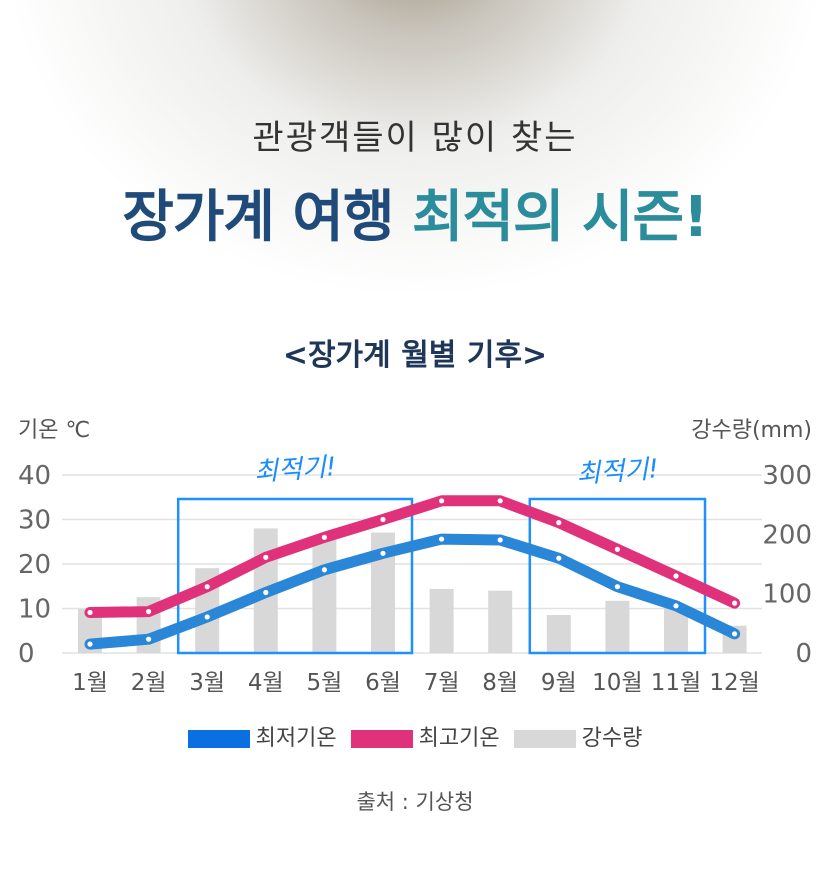 The height and width of the screenshot is (885, 830). Describe the element at coordinates (734, 683) in the screenshot. I see `x-tick: 12월` at that location.